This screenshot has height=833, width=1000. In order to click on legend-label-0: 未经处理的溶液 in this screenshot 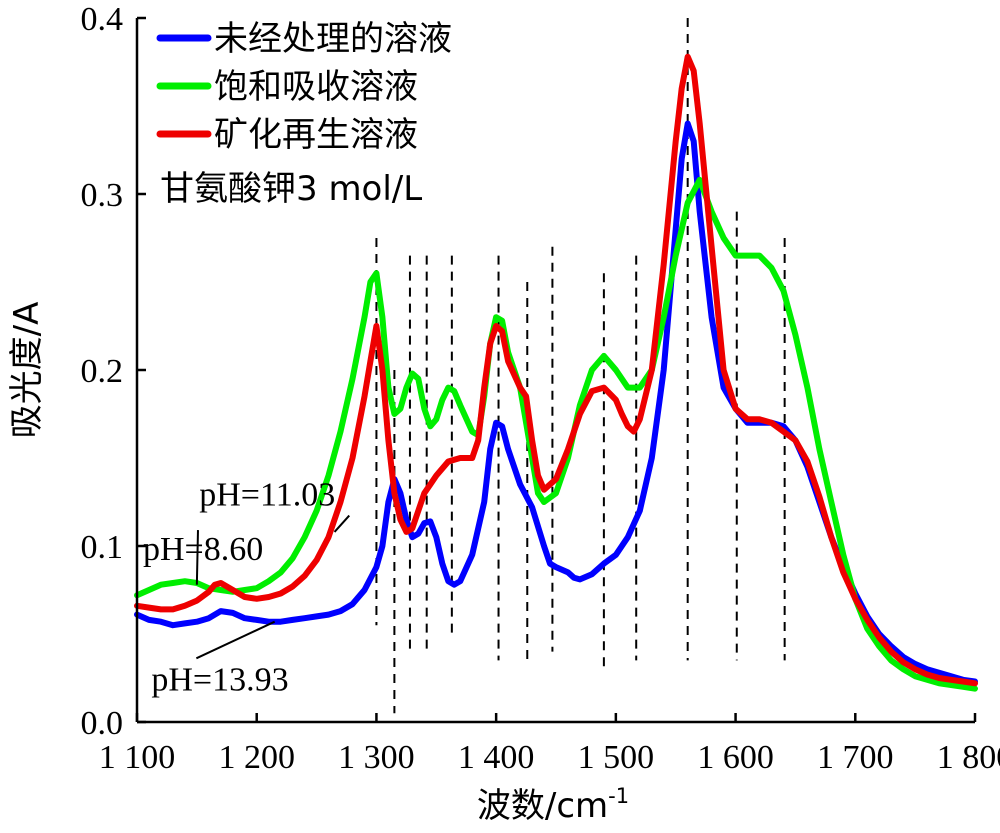, I will do `click(333, 39)`.